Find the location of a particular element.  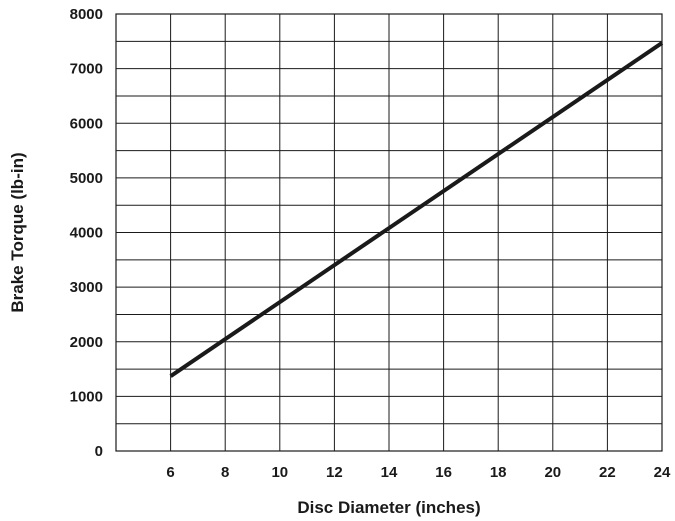

y-tick-label: 3000 is located at coordinates (86, 287).